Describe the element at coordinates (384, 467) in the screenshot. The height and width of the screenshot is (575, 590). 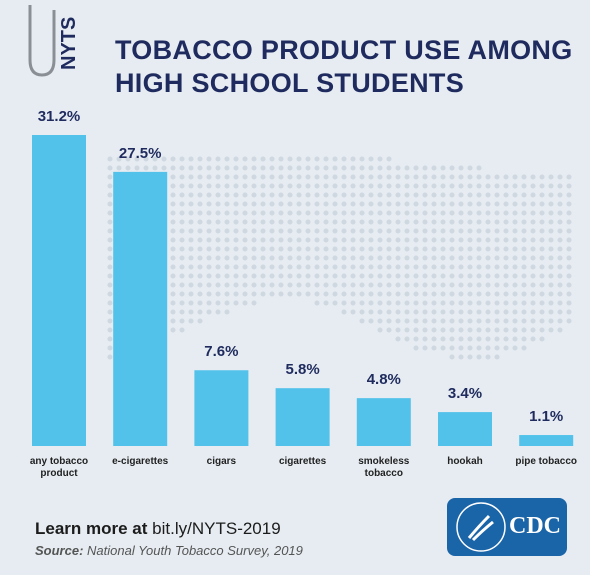
I see `category-label: smokeless tobacco` at that location.